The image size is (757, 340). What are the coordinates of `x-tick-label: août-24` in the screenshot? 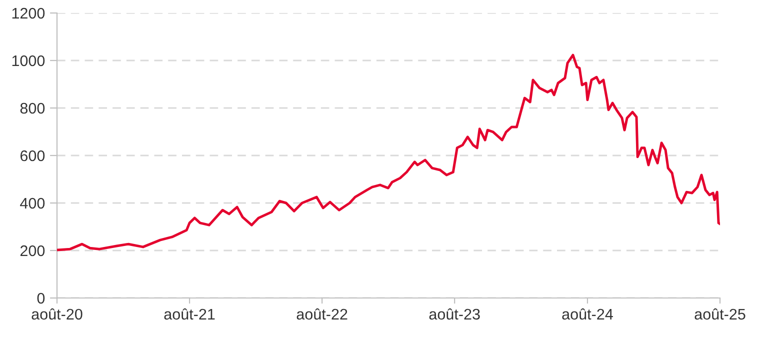 It's located at (587, 314).